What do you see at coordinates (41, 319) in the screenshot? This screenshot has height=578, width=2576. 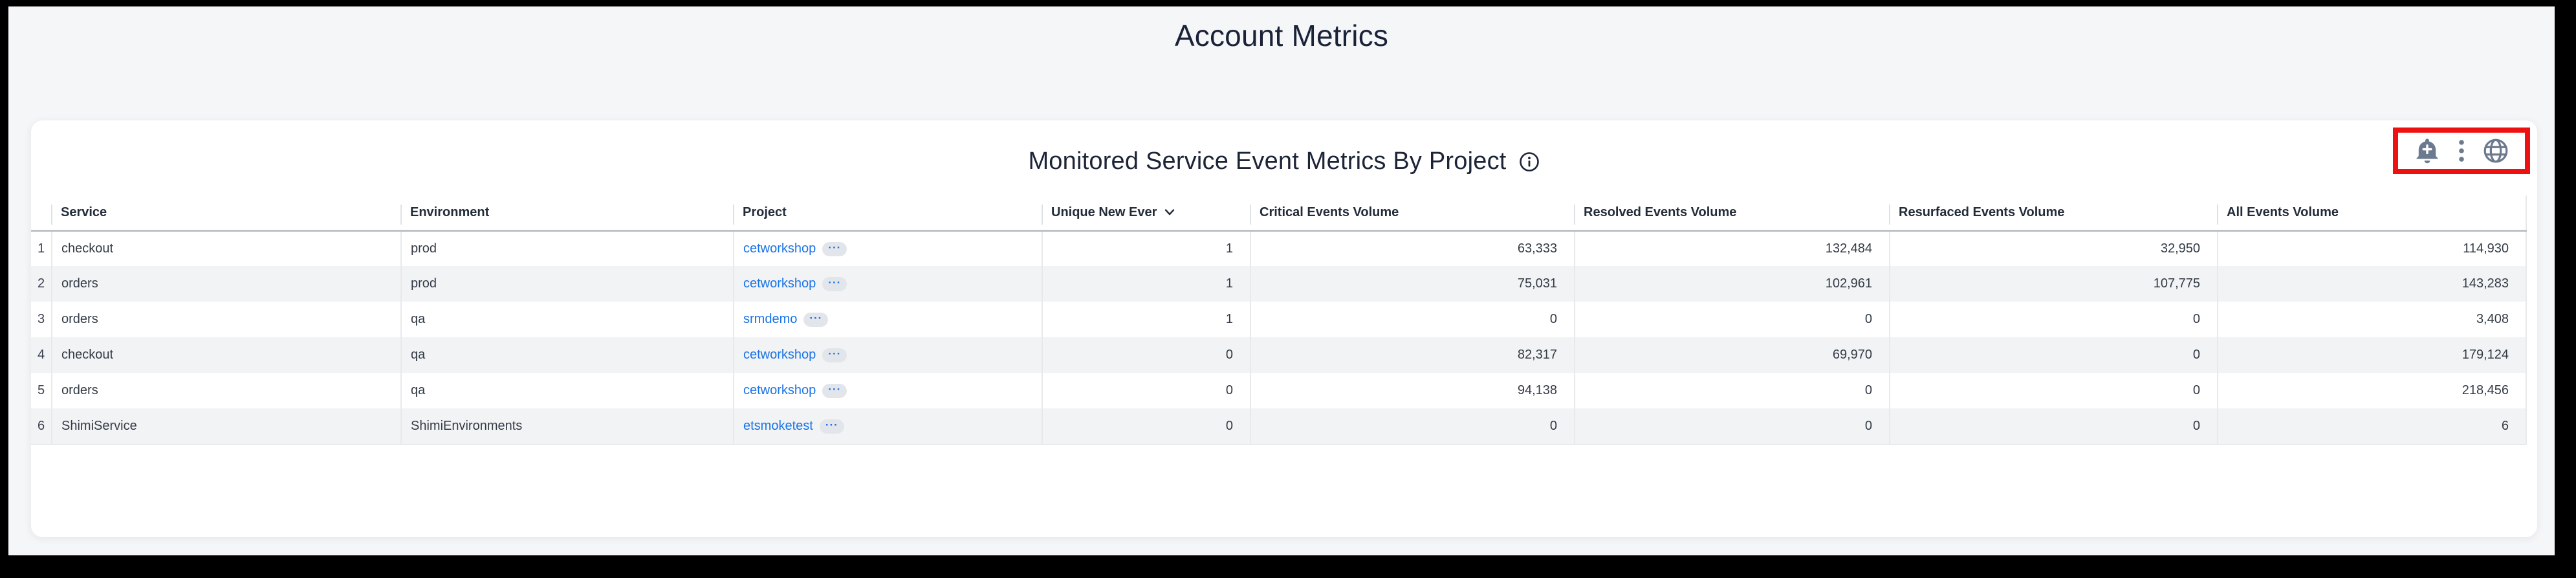 I see `row-number: 3` at bounding box center [41, 319].